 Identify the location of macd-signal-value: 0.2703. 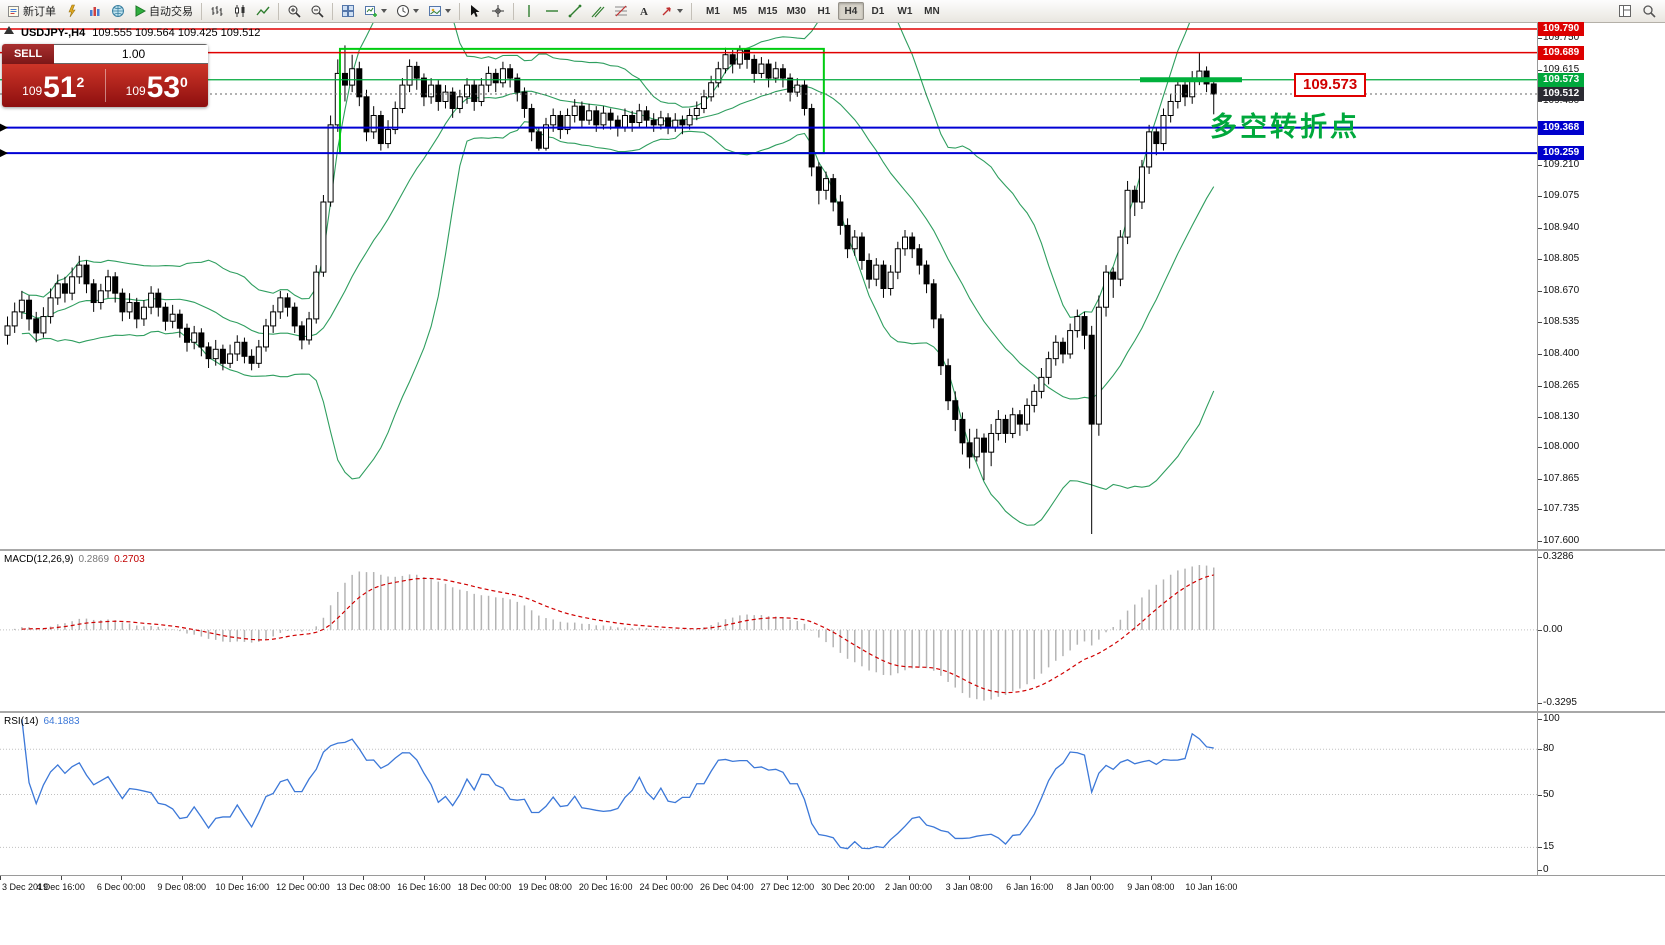
(129, 559).